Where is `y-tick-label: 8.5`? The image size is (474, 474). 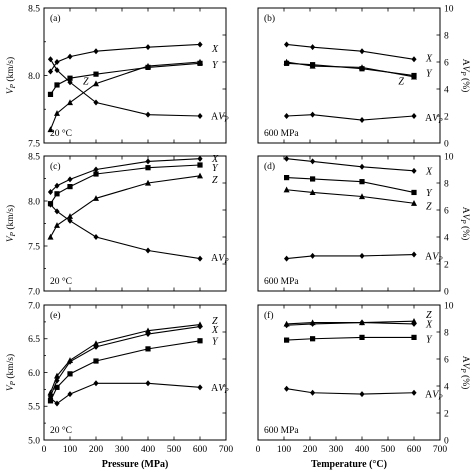 y-tick-label: 8.5 is located at coordinates (34, 9).